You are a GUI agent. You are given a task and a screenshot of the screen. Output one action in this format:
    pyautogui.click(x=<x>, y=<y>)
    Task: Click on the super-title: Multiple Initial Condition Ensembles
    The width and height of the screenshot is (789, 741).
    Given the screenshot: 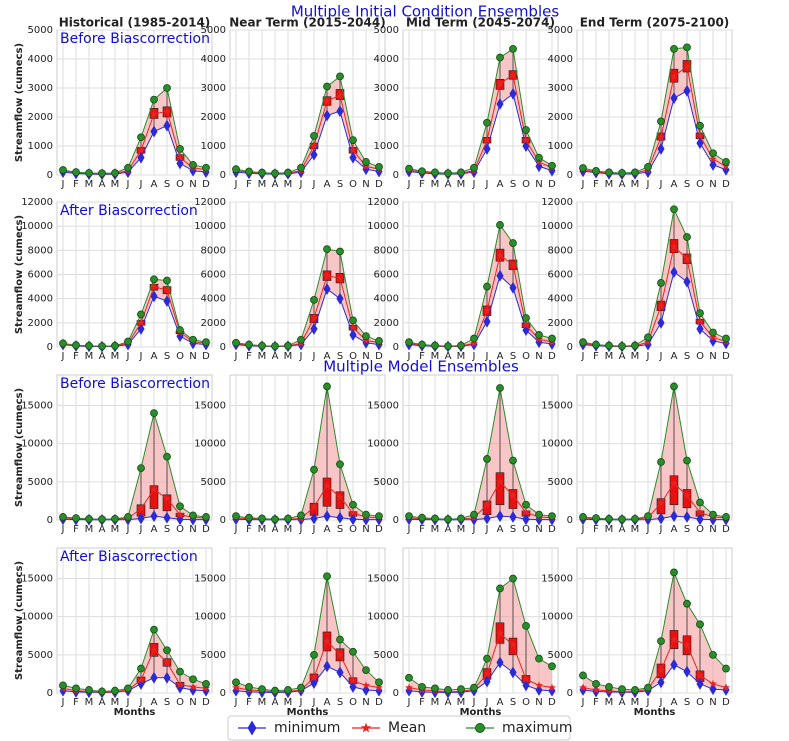 What is the action you would take?
    pyautogui.click(x=425, y=12)
    